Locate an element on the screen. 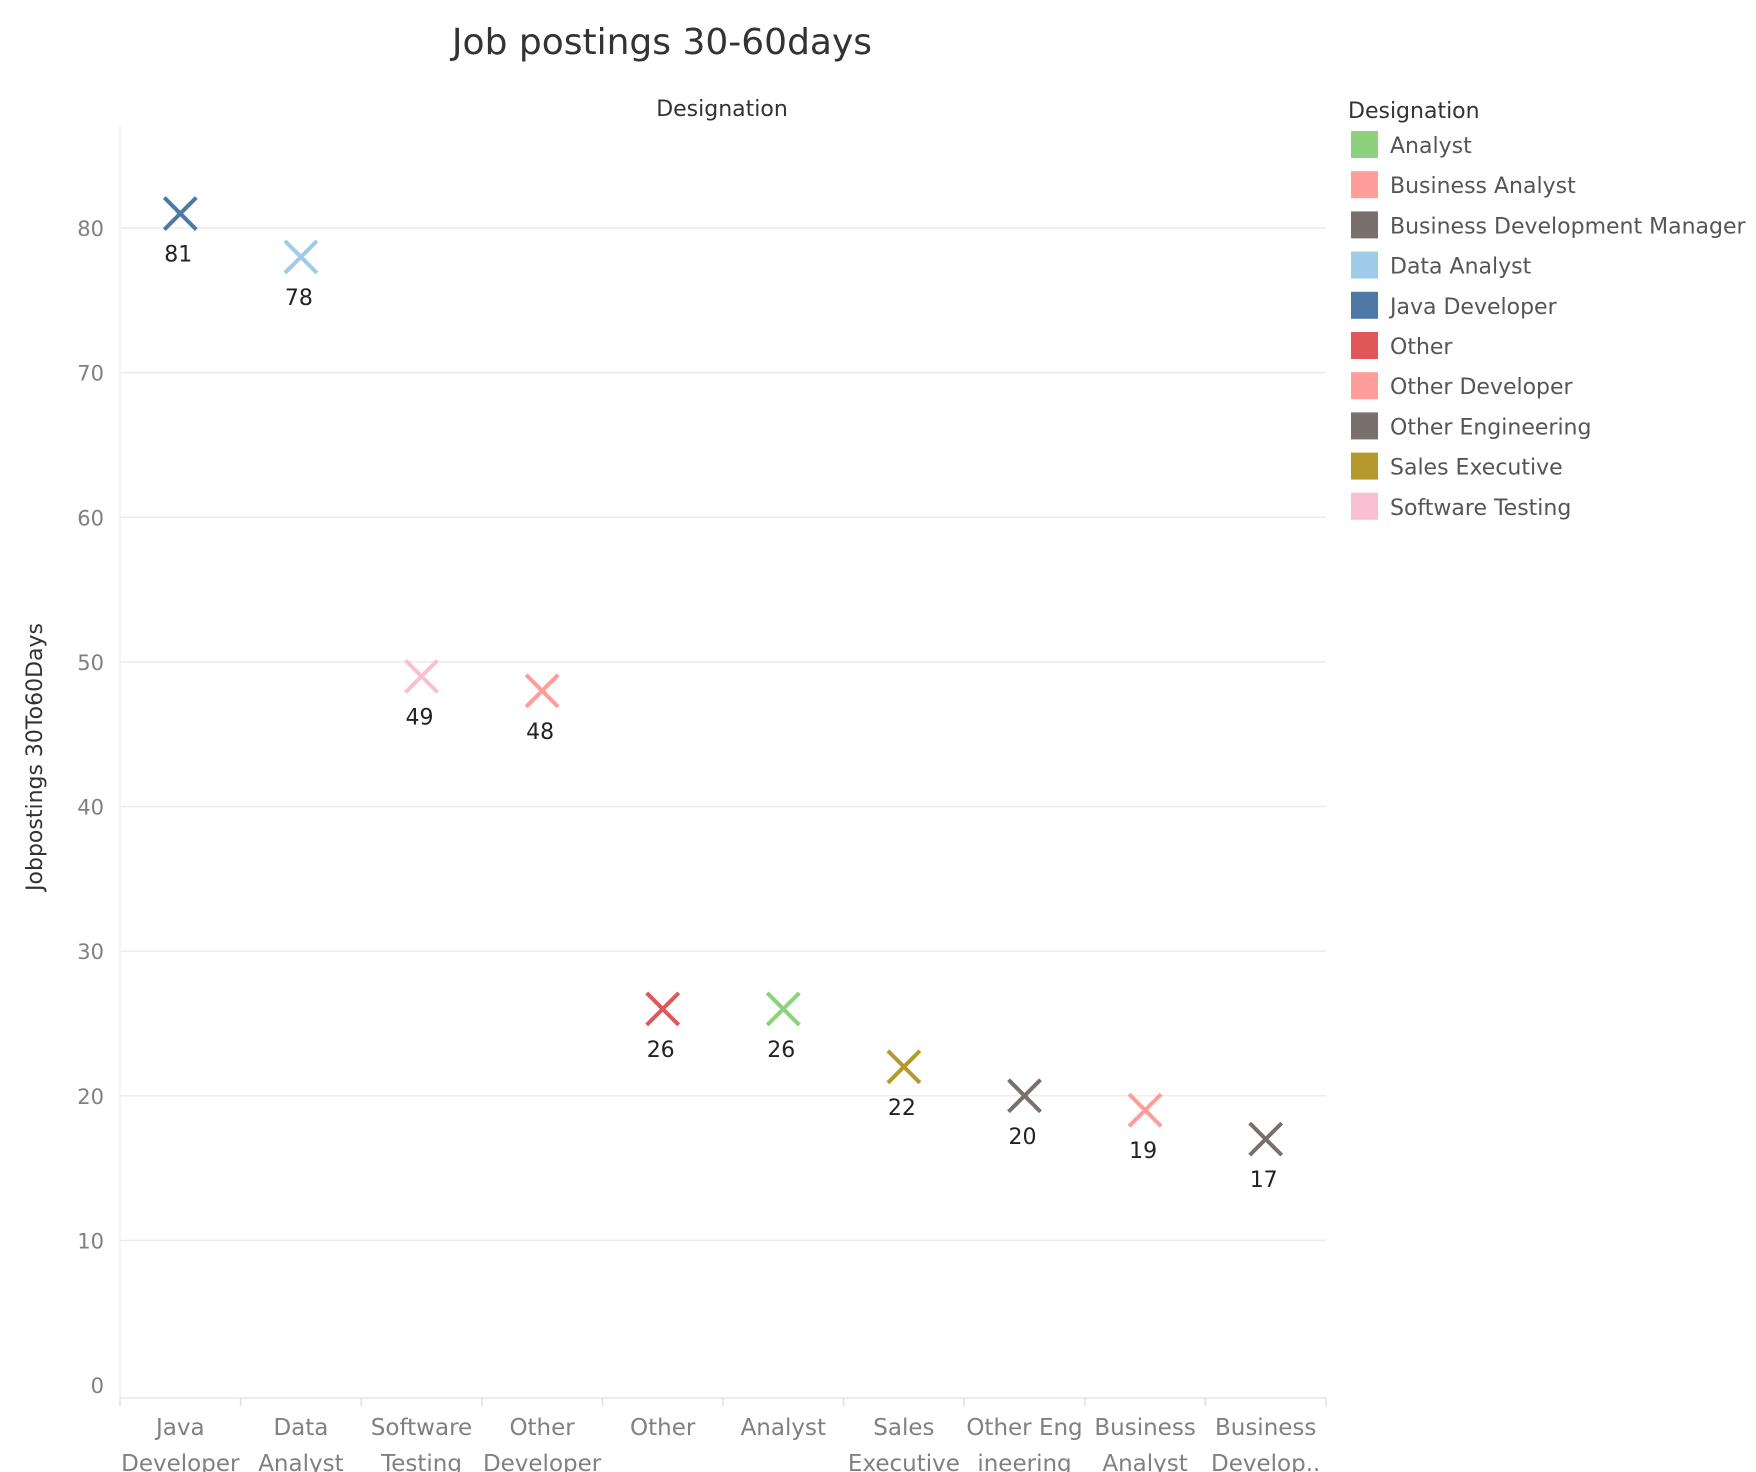 This screenshot has width=1756, height=1472. legend-item-label: Data Analyst is located at coordinates (1461, 267).